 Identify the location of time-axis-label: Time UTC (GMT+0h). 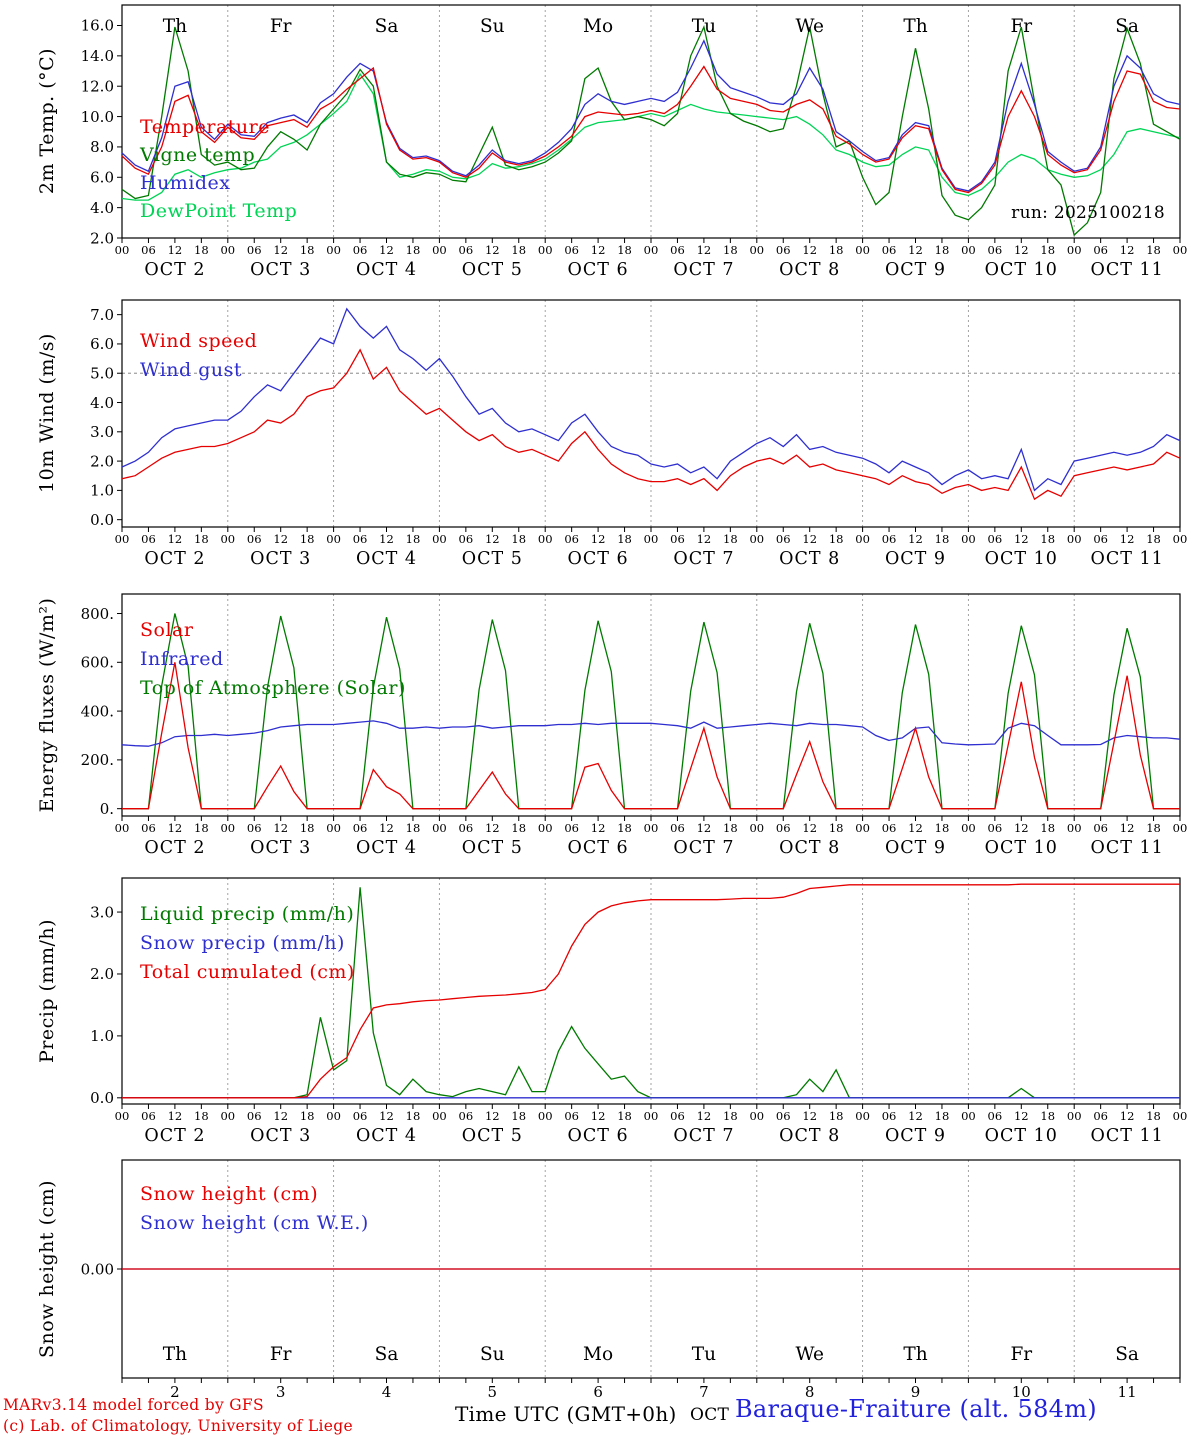
(566, 1414).